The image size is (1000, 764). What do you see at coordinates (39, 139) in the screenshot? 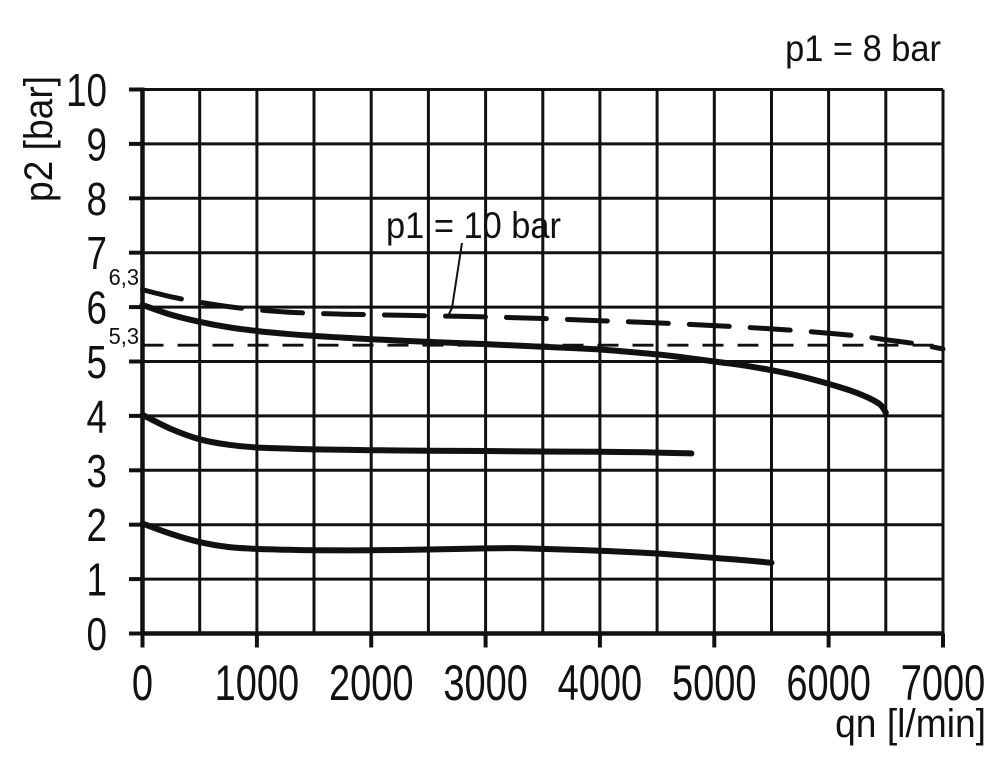
I see `y-axis-title: p2 [bar]` at bounding box center [39, 139].